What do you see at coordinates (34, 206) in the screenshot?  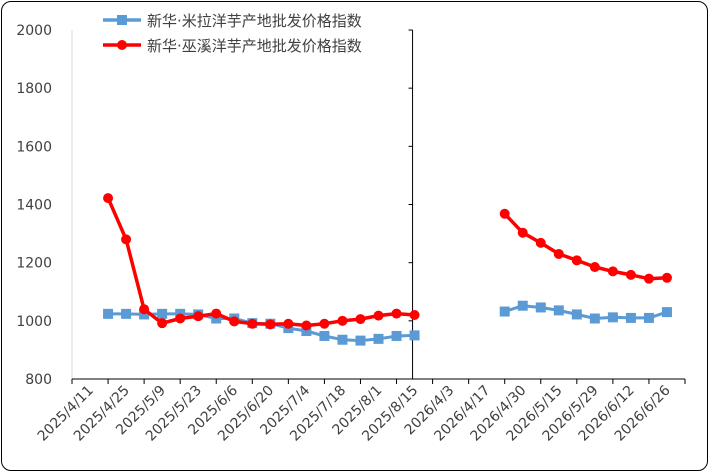 I see `y-tick-label: 1400` at bounding box center [34, 206].